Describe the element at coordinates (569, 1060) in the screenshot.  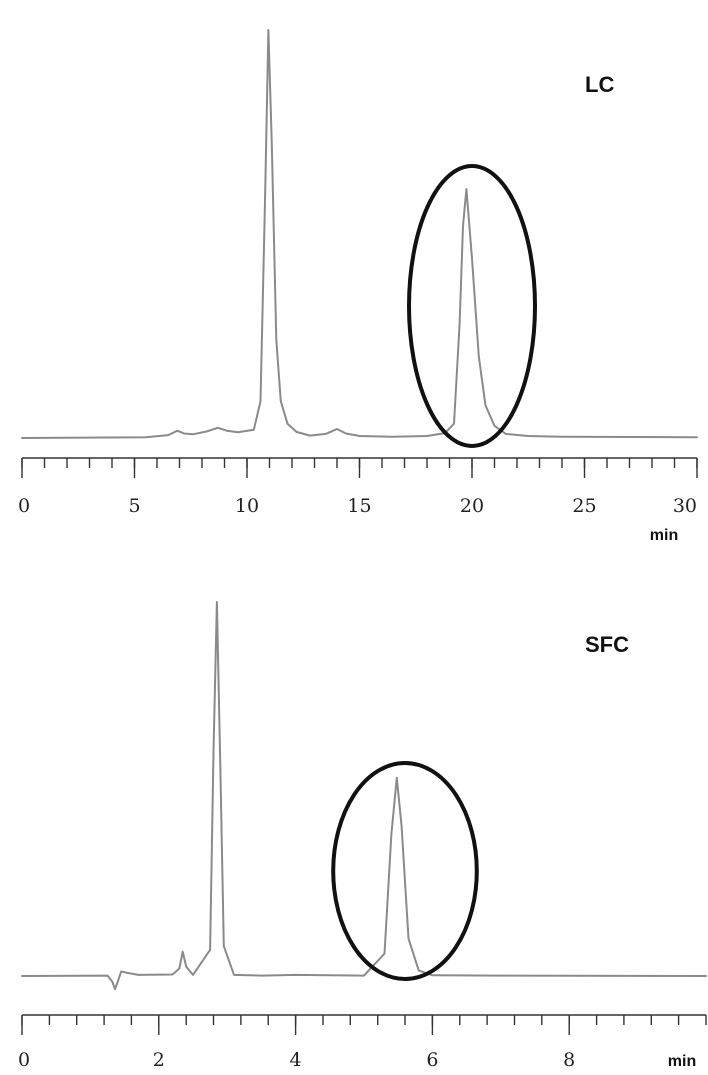
I see `sfc-tick-label: 8` at that location.